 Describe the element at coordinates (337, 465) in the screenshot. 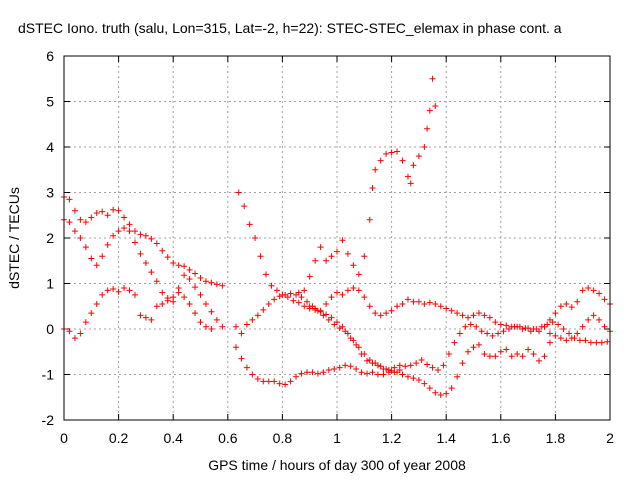

I see `x-axis-label: GPS time / hours of day 300 of year 2008` at that location.